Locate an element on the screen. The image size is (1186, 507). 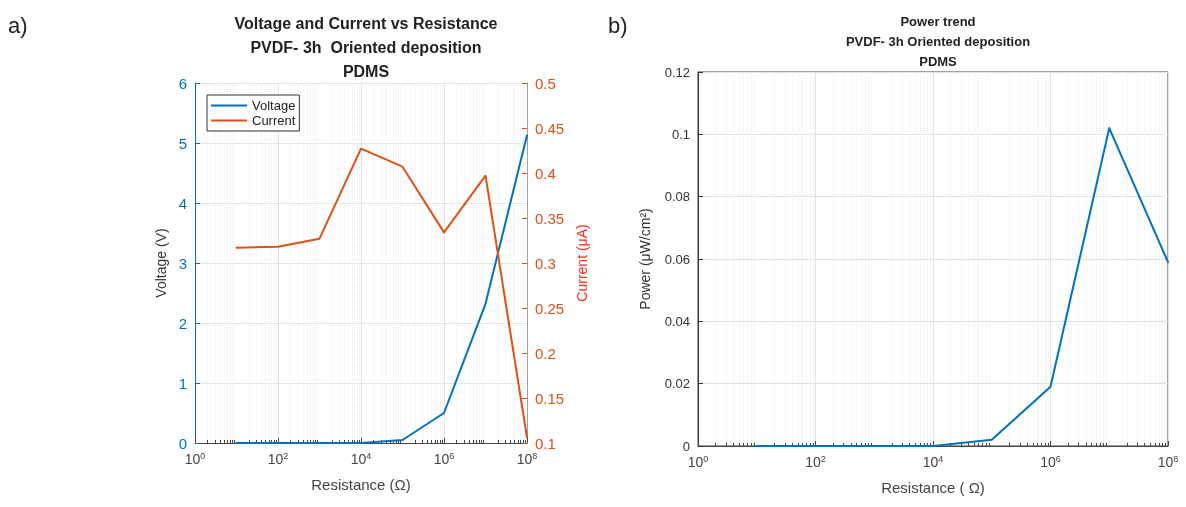
y-axis-title: Power (μW/cm²) is located at coordinates (645, 259).